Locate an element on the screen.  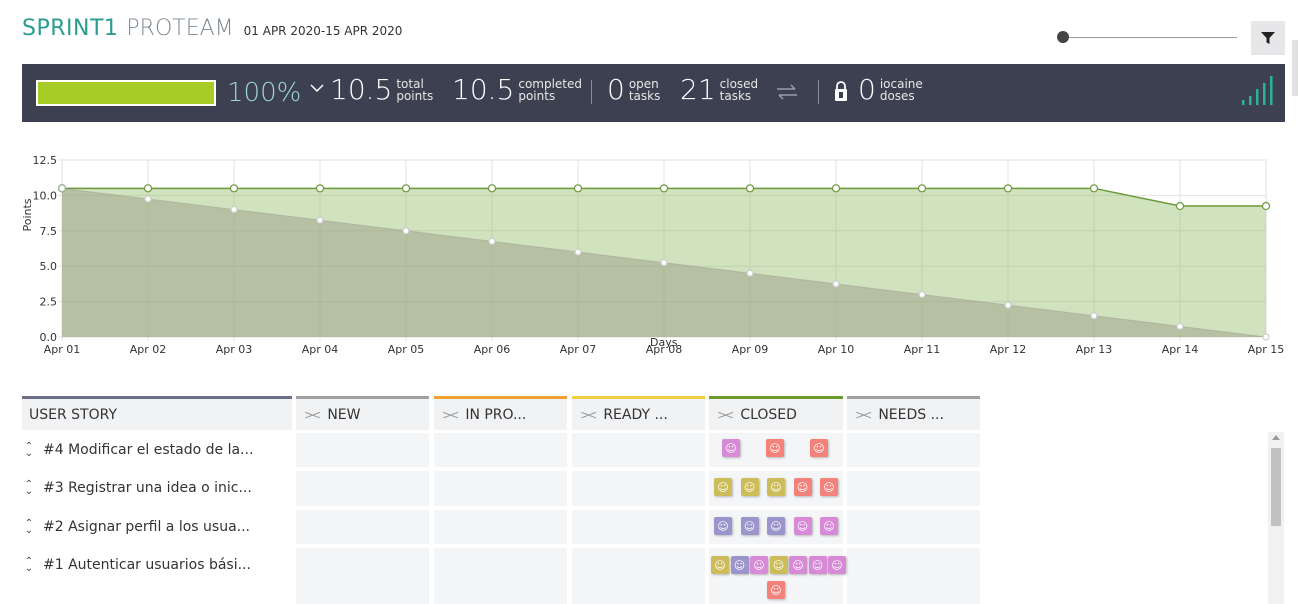
slider-knob is located at coordinates (1063, 37).